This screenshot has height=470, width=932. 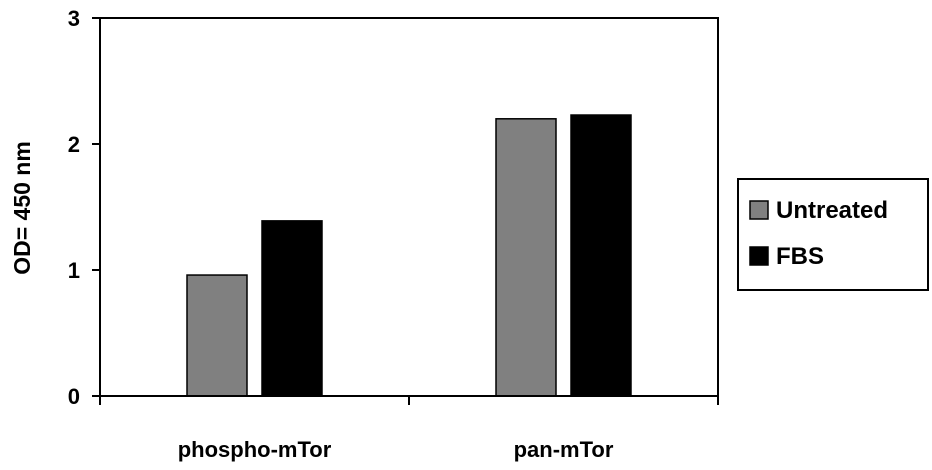 What do you see at coordinates (601, 255) in the screenshot?
I see `bar-fbs-pan-mtor` at bounding box center [601, 255].